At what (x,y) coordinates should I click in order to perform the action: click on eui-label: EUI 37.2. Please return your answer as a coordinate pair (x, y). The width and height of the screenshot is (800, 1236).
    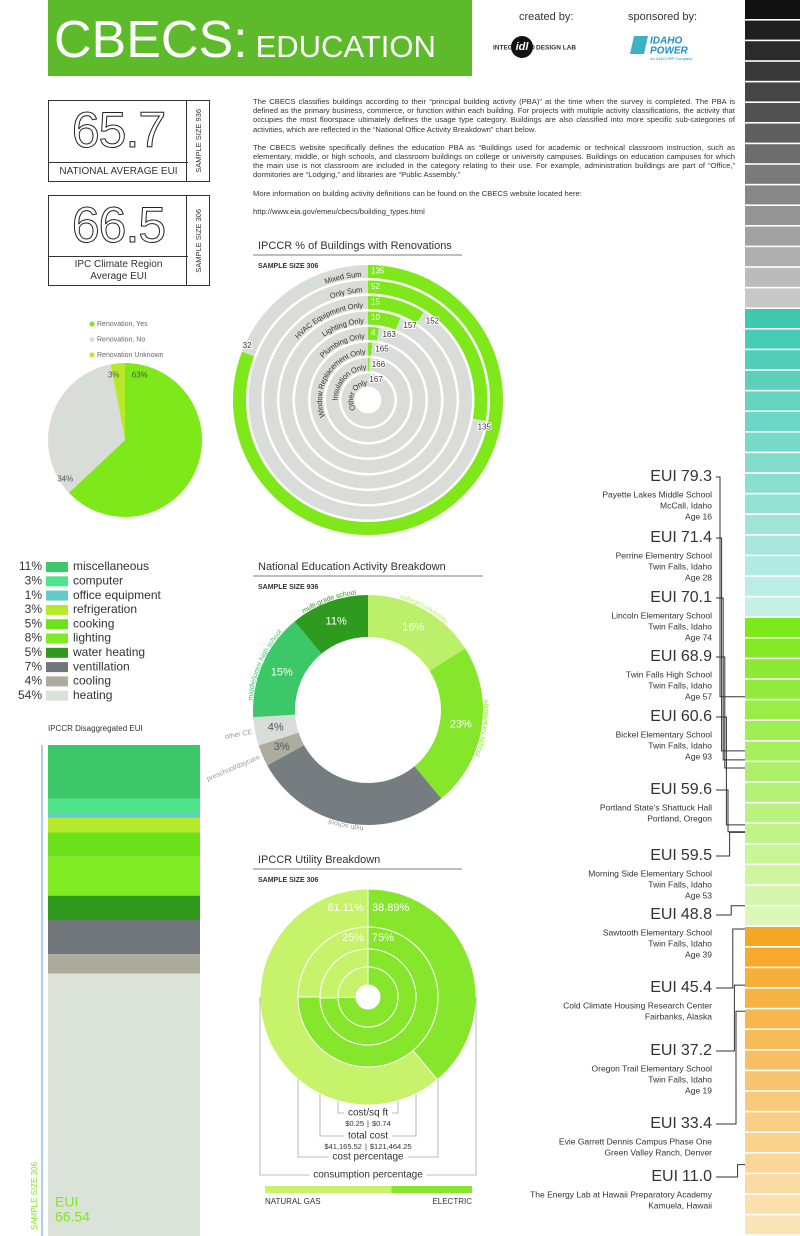
    Looking at the image, I should click on (681, 1050).